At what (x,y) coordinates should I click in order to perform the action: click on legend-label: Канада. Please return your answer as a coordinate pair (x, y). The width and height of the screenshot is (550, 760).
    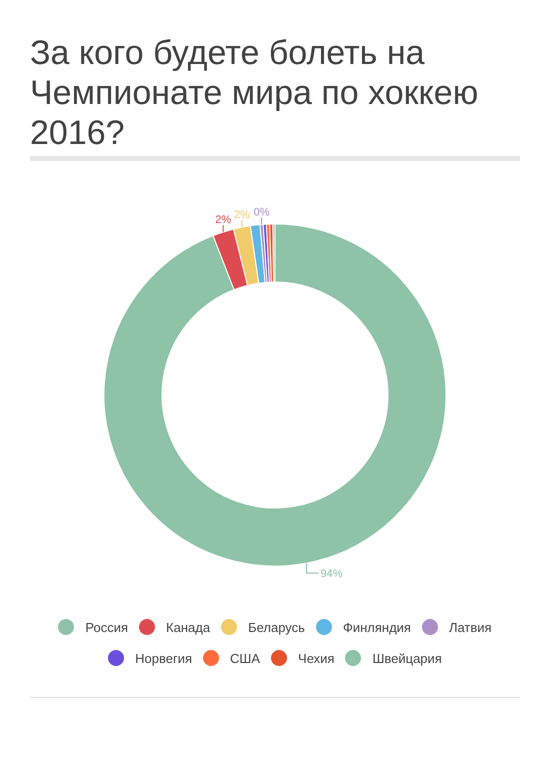
    Looking at the image, I should click on (188, 627).